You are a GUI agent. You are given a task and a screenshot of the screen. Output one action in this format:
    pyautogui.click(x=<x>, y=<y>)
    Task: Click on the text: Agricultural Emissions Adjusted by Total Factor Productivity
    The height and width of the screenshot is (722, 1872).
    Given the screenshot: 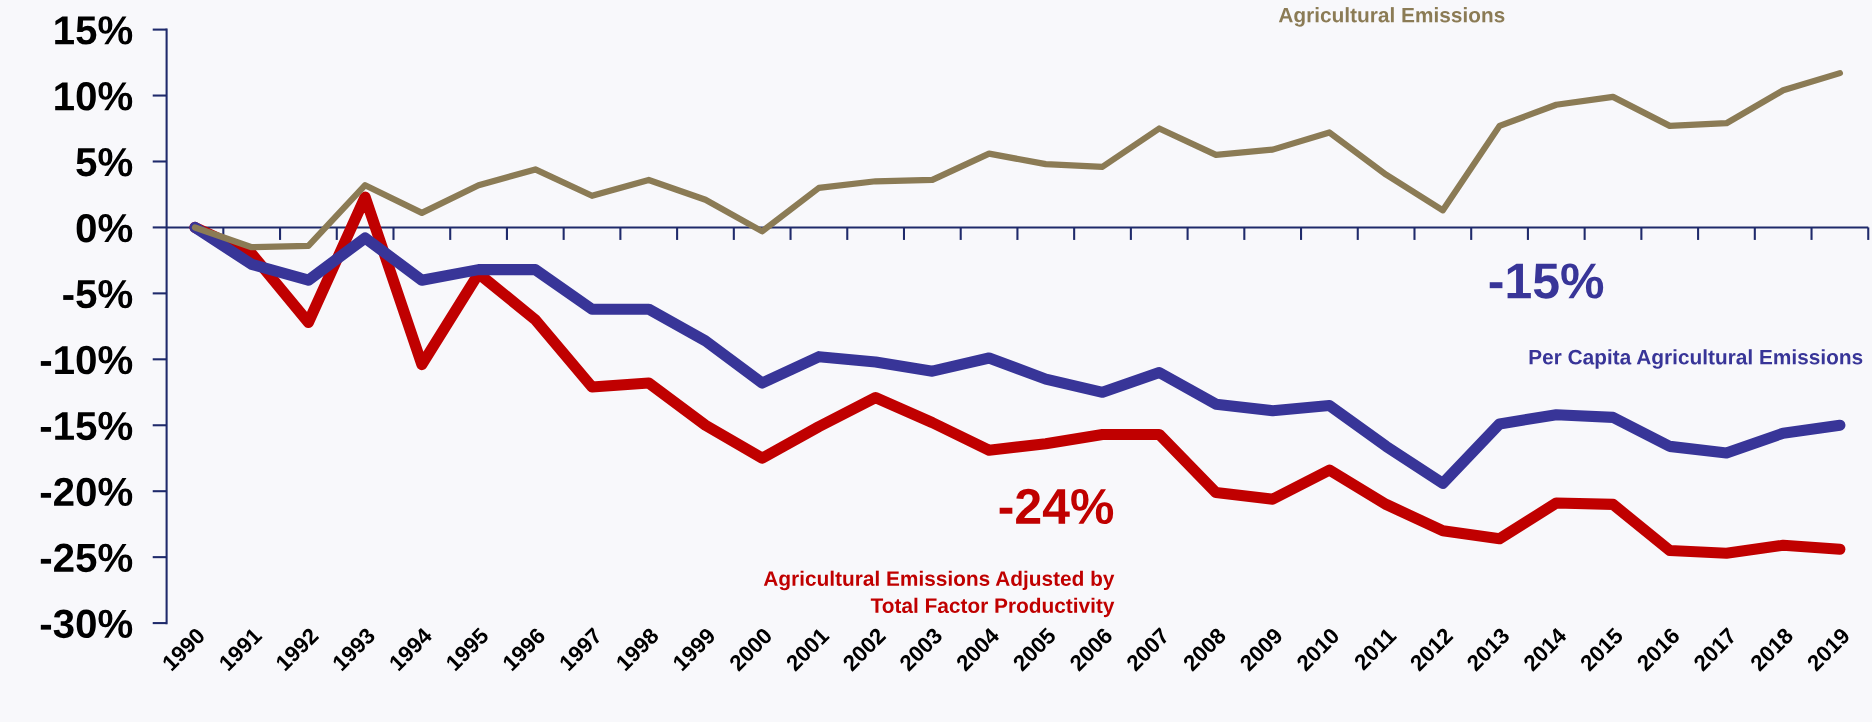 What is the action you would take?
    pyautogui.click(x=939, y=594)
    